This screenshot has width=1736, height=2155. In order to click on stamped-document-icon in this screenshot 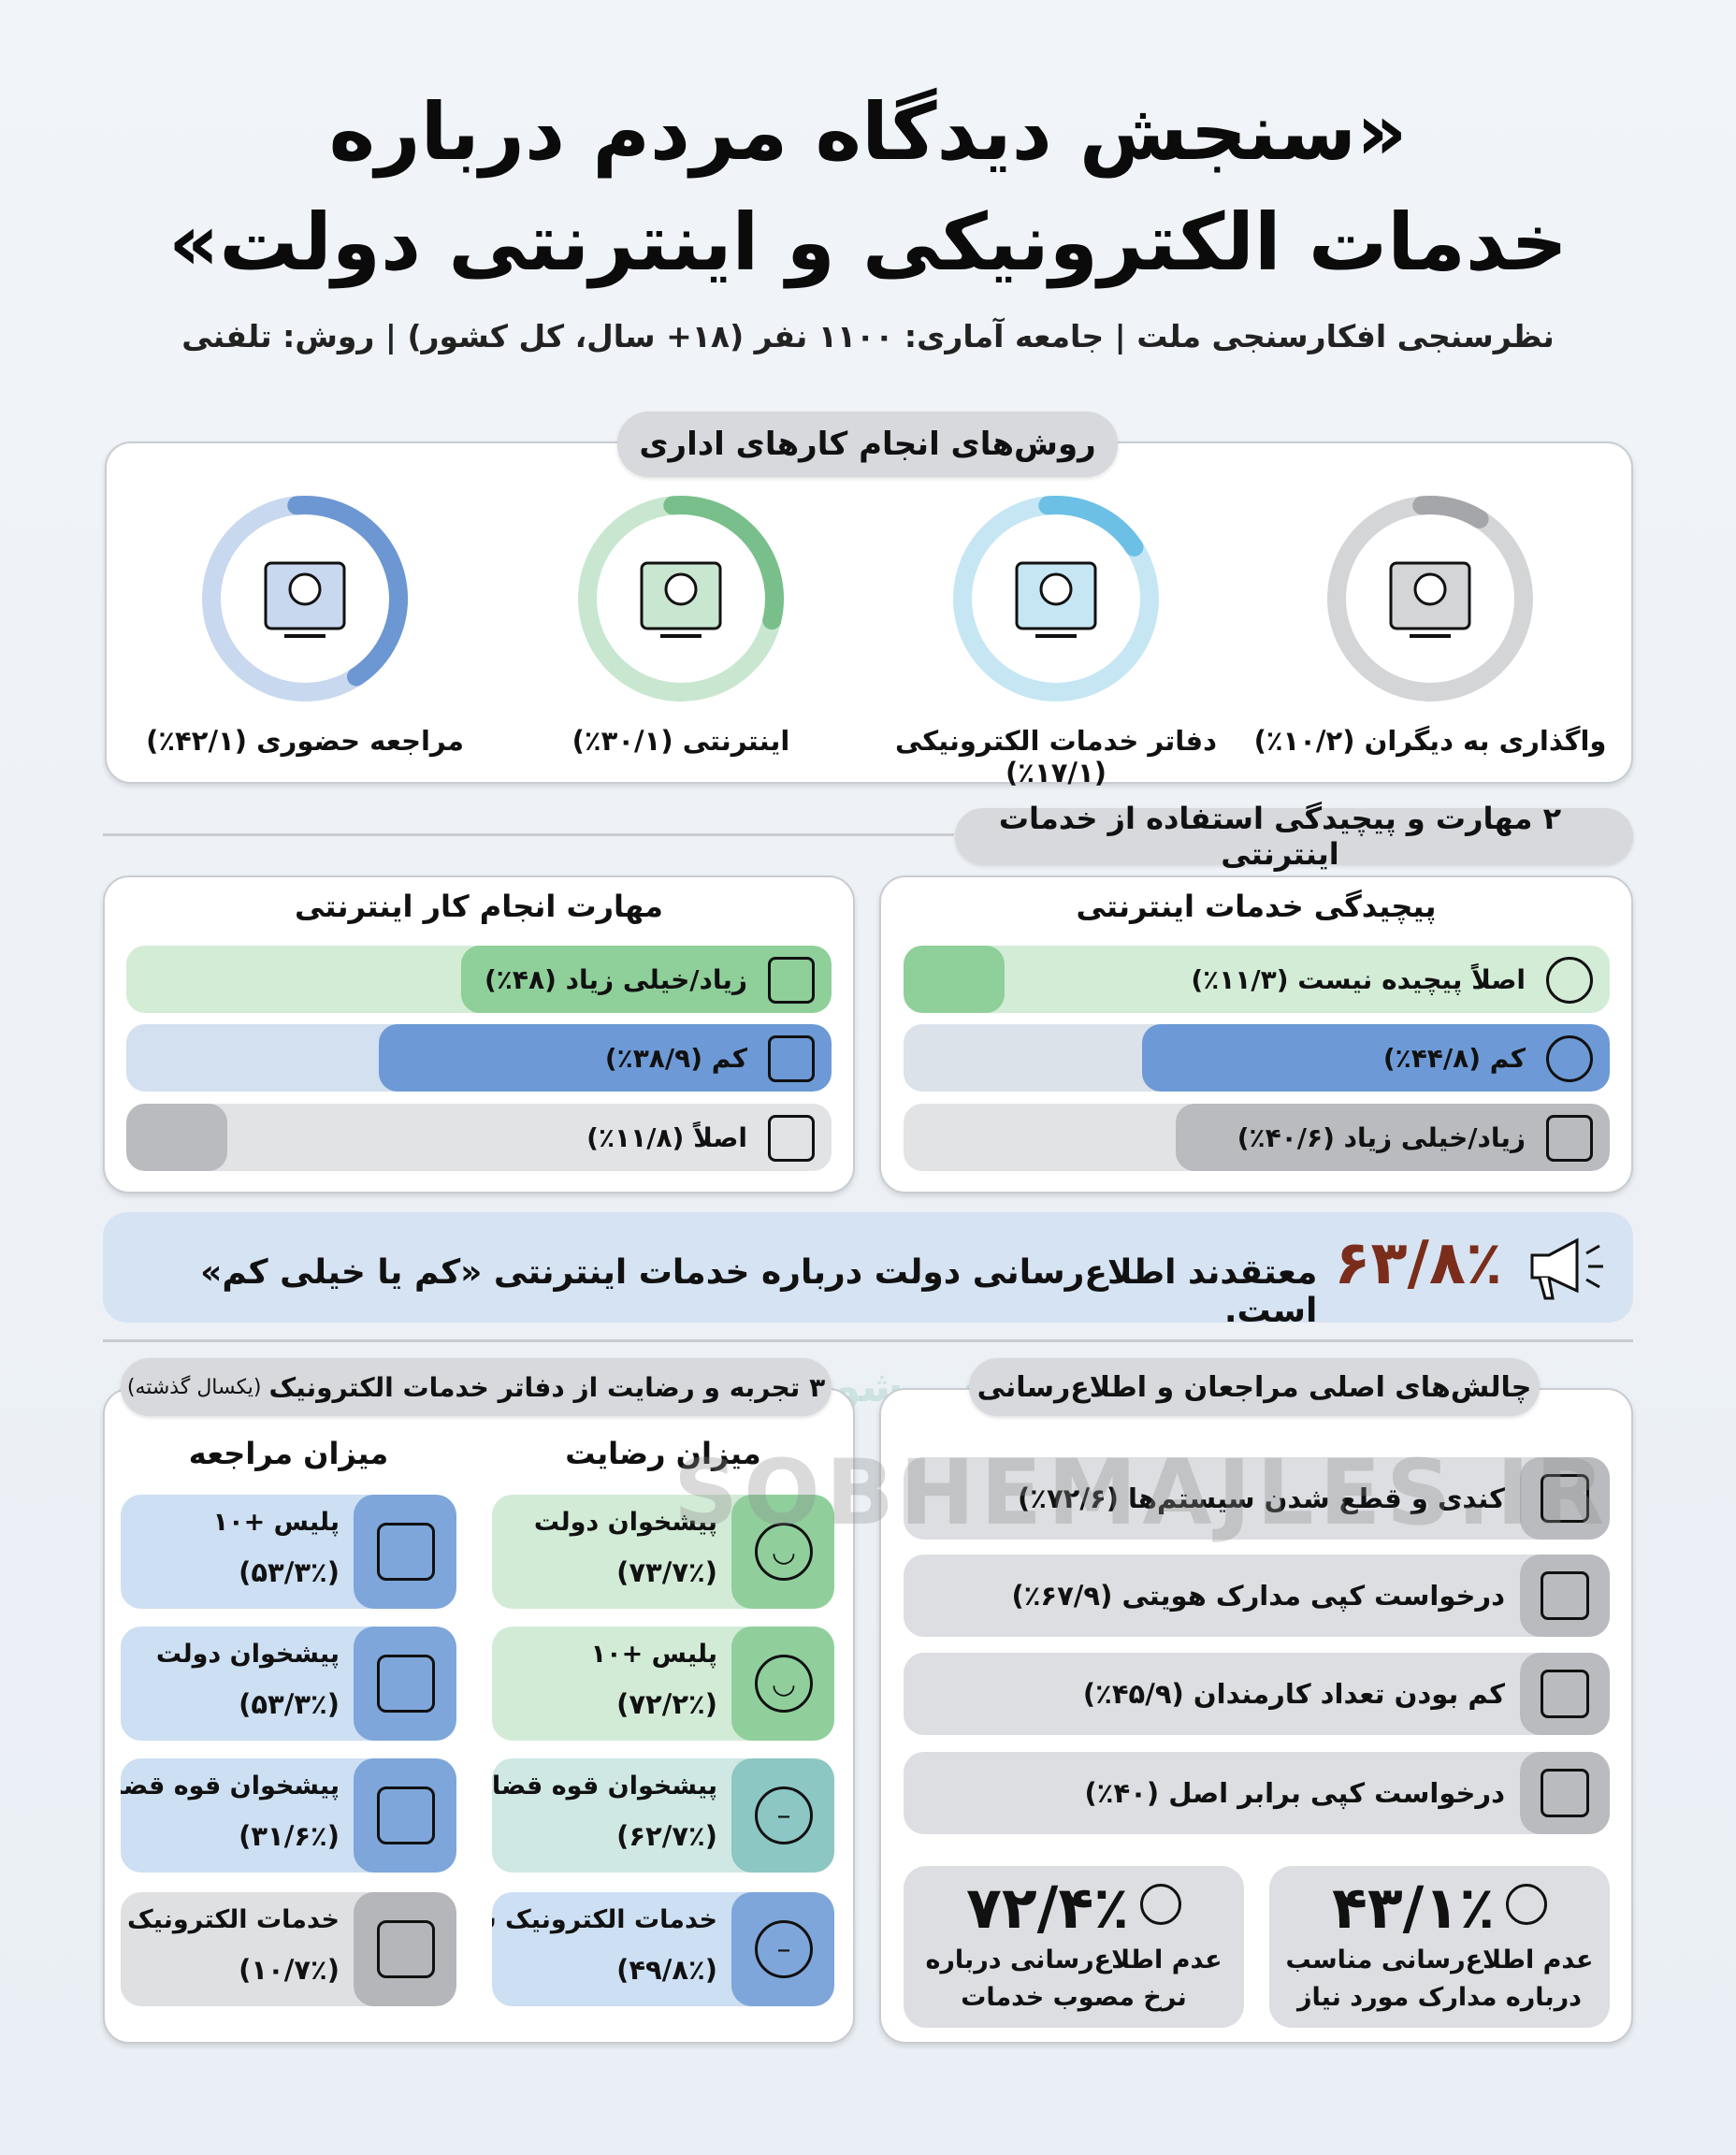, I will do `click(1565, 1793)`.